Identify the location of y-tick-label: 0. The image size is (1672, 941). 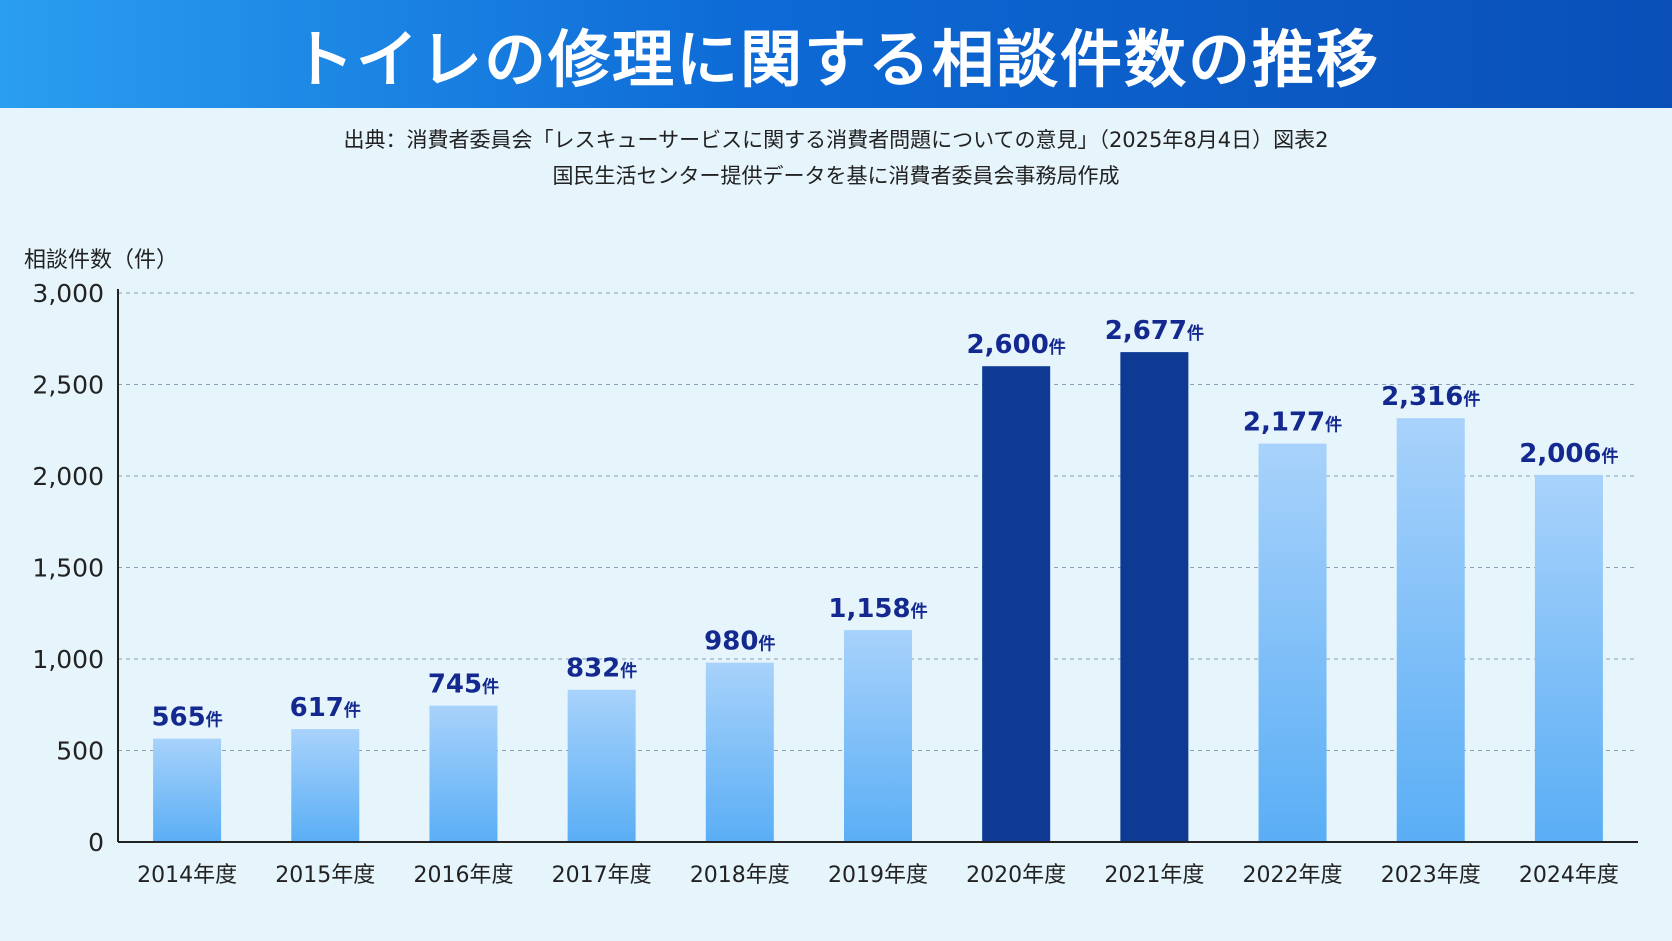
(96, 842).